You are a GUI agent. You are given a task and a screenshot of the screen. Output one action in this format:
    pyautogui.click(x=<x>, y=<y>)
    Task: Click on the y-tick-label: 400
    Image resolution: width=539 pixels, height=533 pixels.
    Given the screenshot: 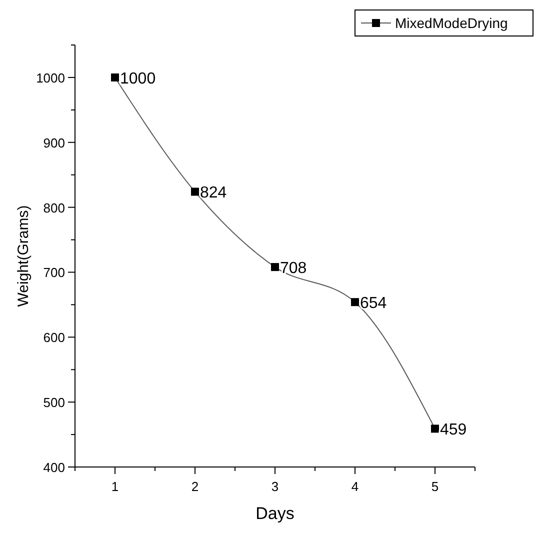 What is the action you would take?
    pyautogui.click(x=54, y=467)
    